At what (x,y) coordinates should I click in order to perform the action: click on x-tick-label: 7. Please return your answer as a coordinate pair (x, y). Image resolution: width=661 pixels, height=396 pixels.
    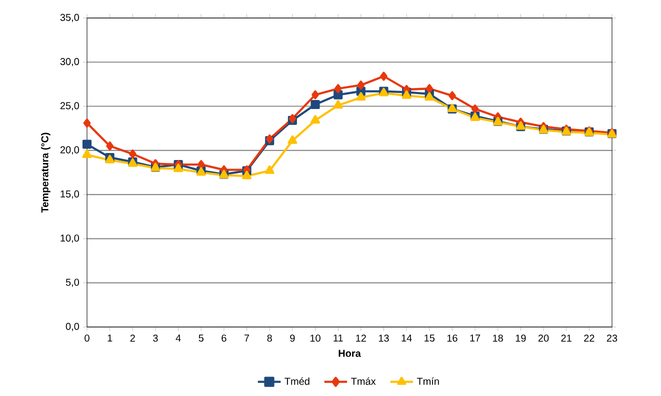
    Looking at the image, I should click on (247, 338).